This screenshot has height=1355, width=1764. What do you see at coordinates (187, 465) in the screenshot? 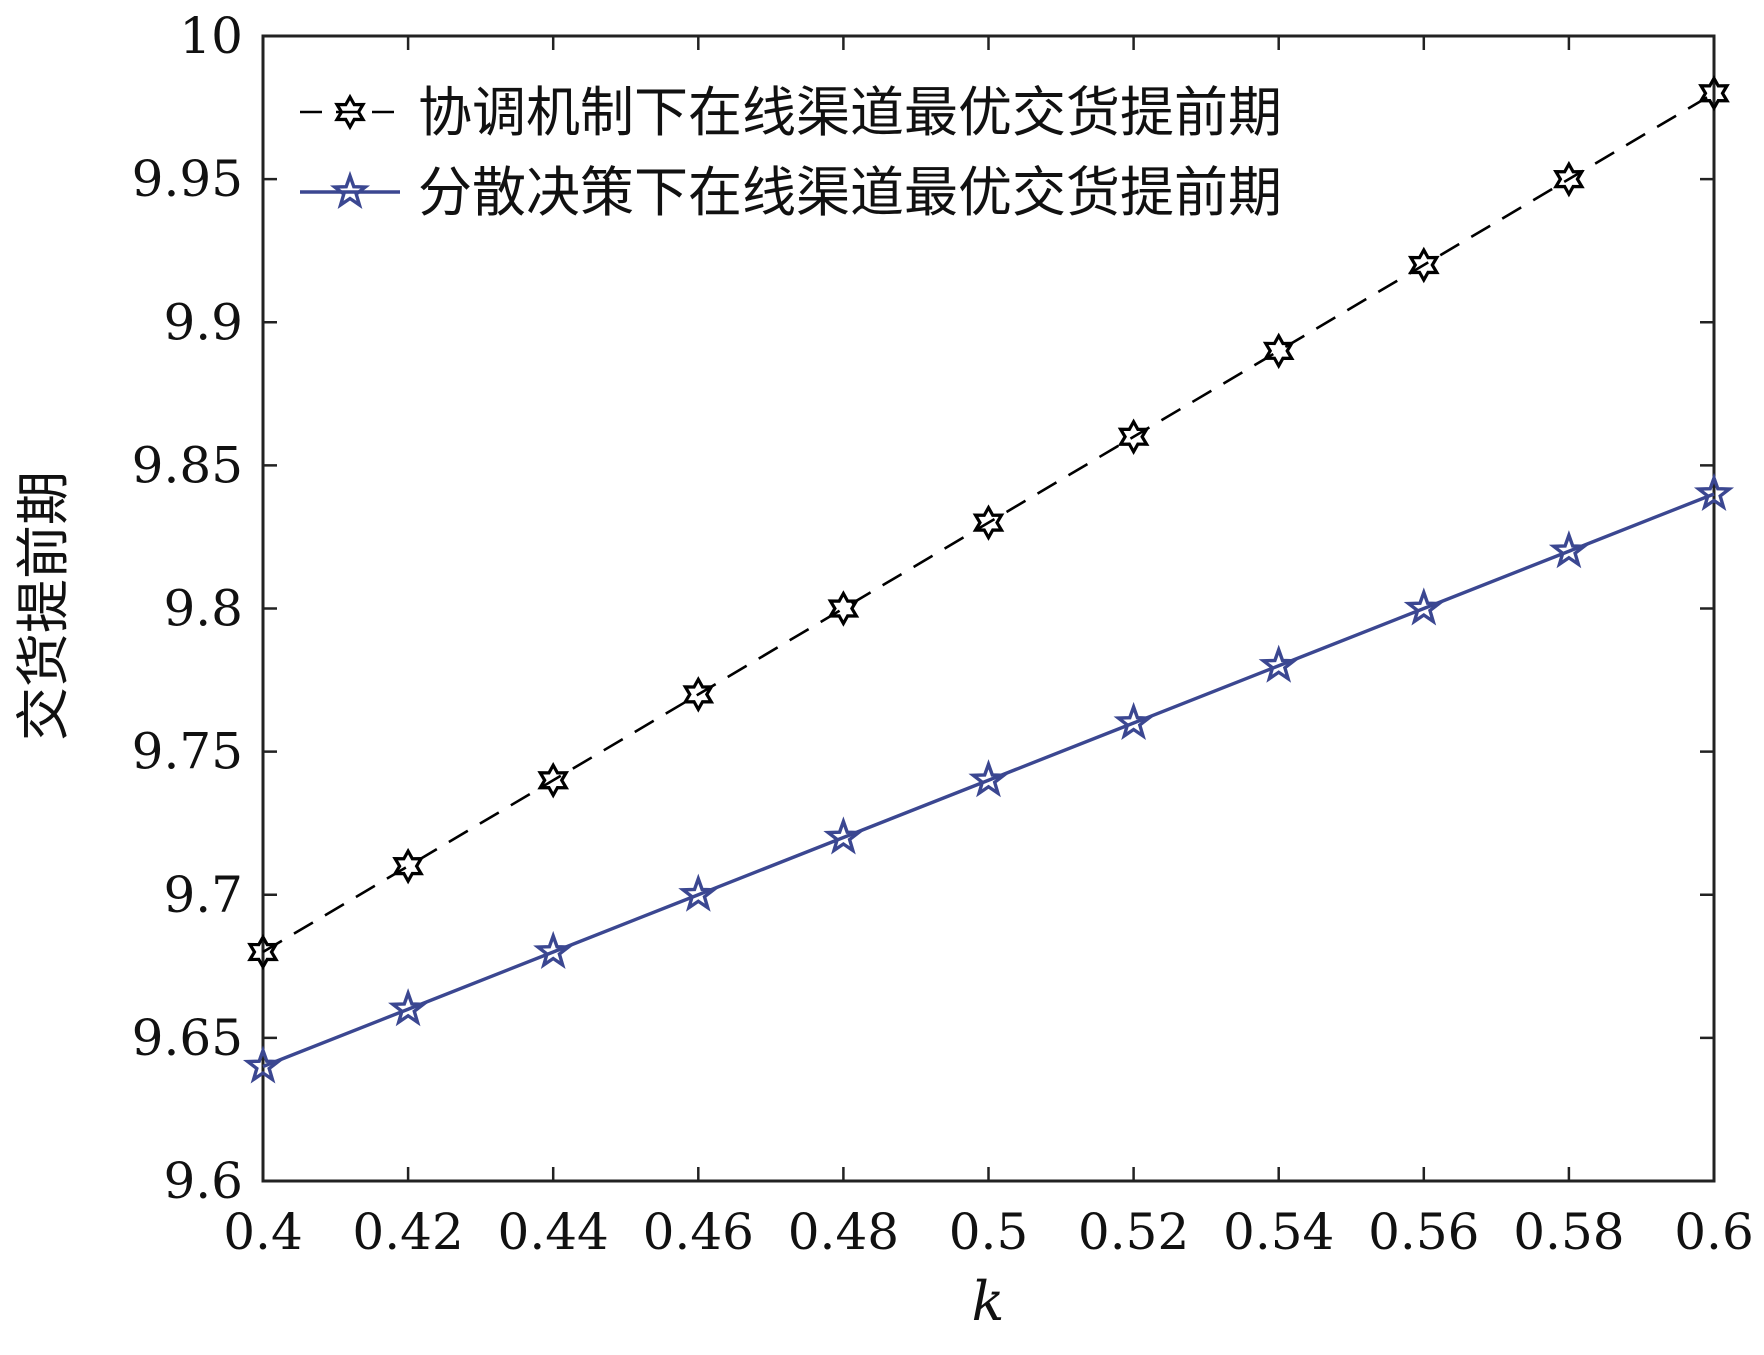
I see `y-tick-label: 9.85` at bounding box center [187, 465].